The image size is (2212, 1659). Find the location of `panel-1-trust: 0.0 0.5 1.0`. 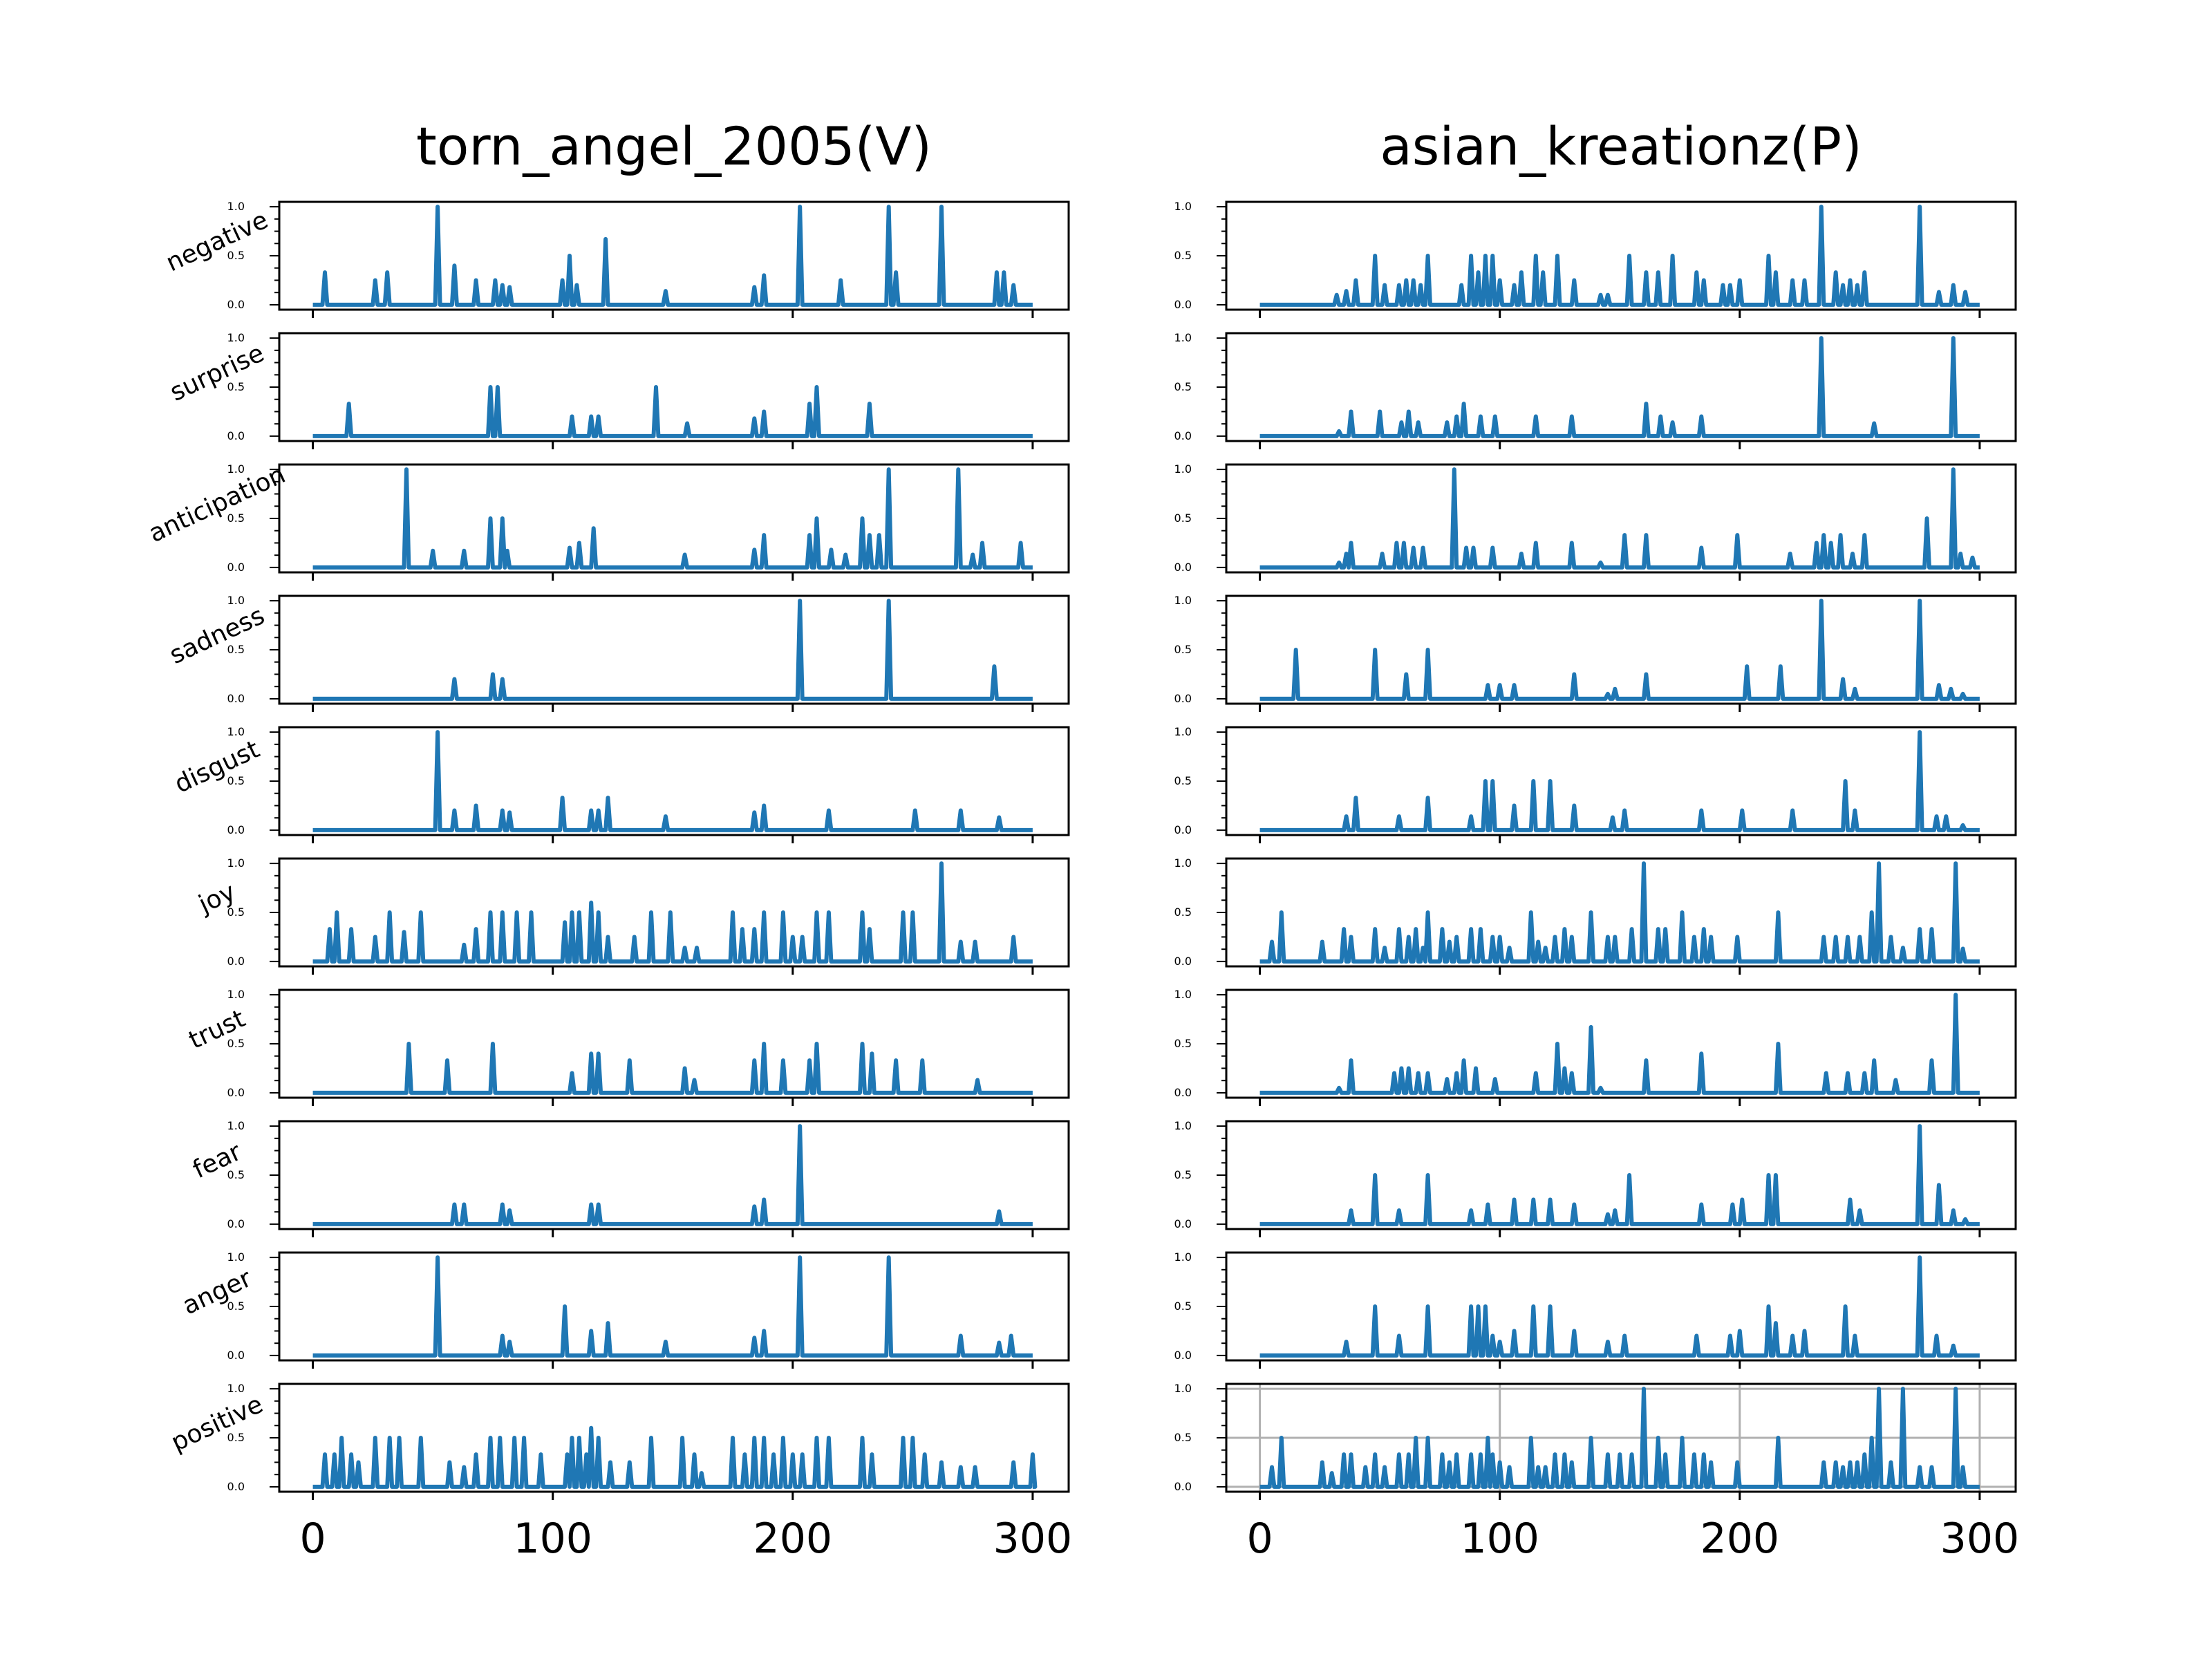

panel-1-trust: 0.0 0.5 1.0 is located at coordinates (1596, 1047).